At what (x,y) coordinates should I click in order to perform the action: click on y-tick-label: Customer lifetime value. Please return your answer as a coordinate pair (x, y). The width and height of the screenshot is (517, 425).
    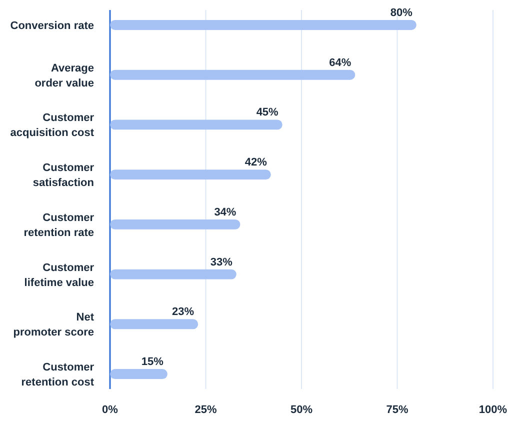
    Looking at the image, I should click on (59, 275).